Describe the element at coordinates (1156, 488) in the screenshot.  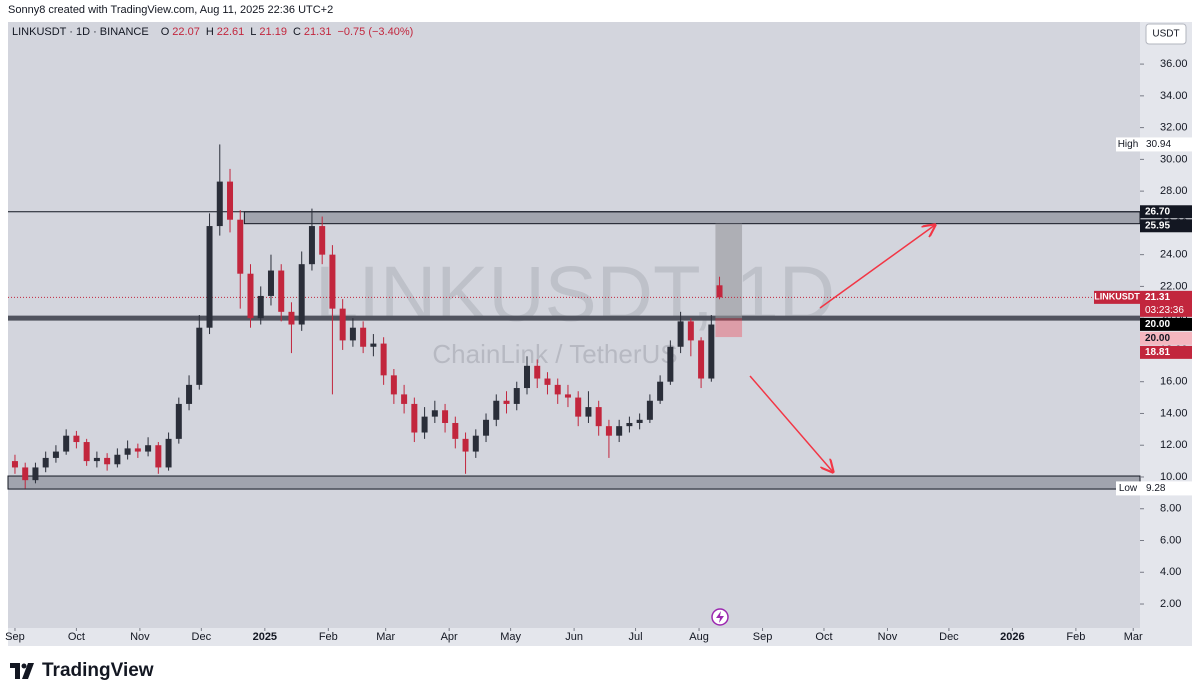
I see `marker-value: 9.28` at that location.